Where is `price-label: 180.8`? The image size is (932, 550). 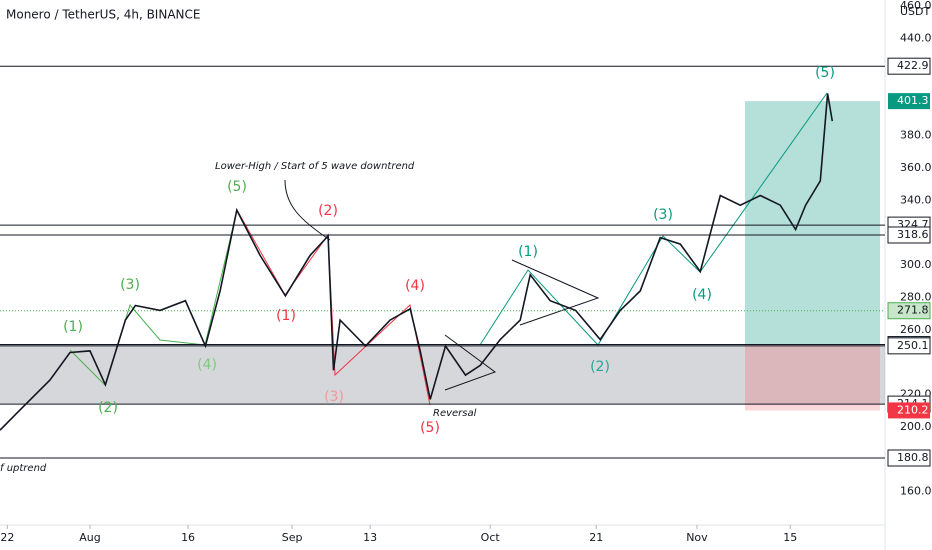
price-label: 180.8 is located at coordinates (913, 457).